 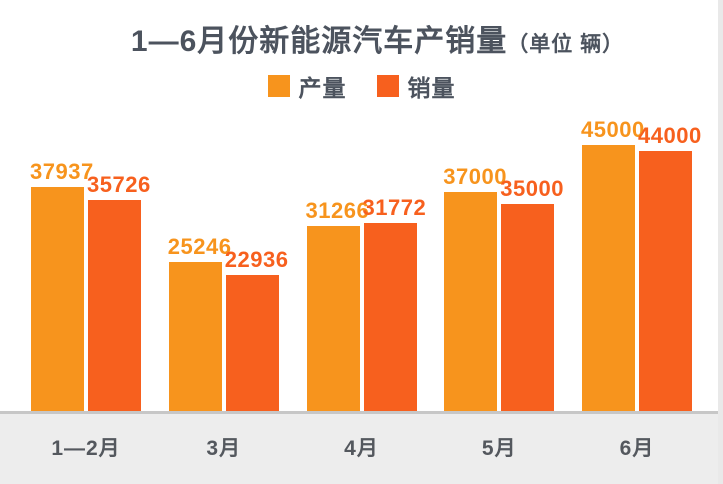 I want to click on bar-value-label: 44000, so click(x=670, y=135).